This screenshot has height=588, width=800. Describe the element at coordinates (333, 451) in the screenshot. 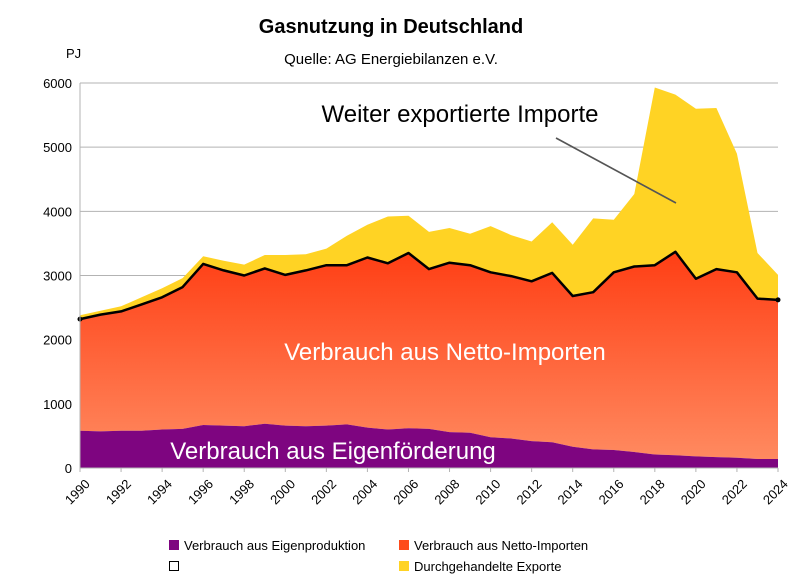

I see `annotation-eigenfoerderung: Verbrauch aus Eigenförderung` at that location.